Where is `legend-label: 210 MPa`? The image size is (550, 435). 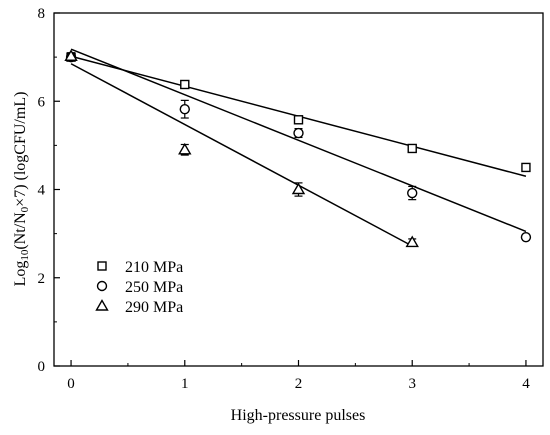 legend-label: 210 MPa is located at coordinates (154, 267).